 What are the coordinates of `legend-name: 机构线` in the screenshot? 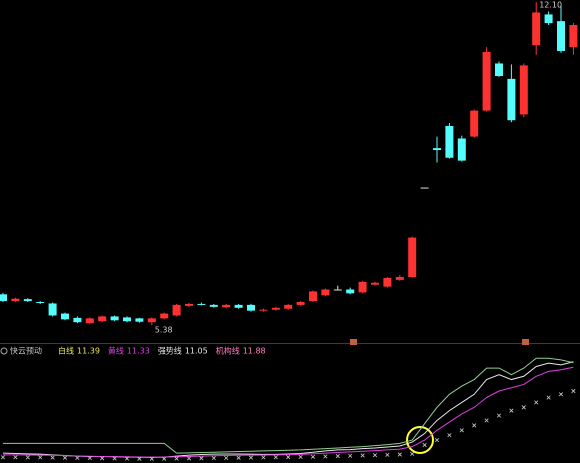 It's located at (228, 351).